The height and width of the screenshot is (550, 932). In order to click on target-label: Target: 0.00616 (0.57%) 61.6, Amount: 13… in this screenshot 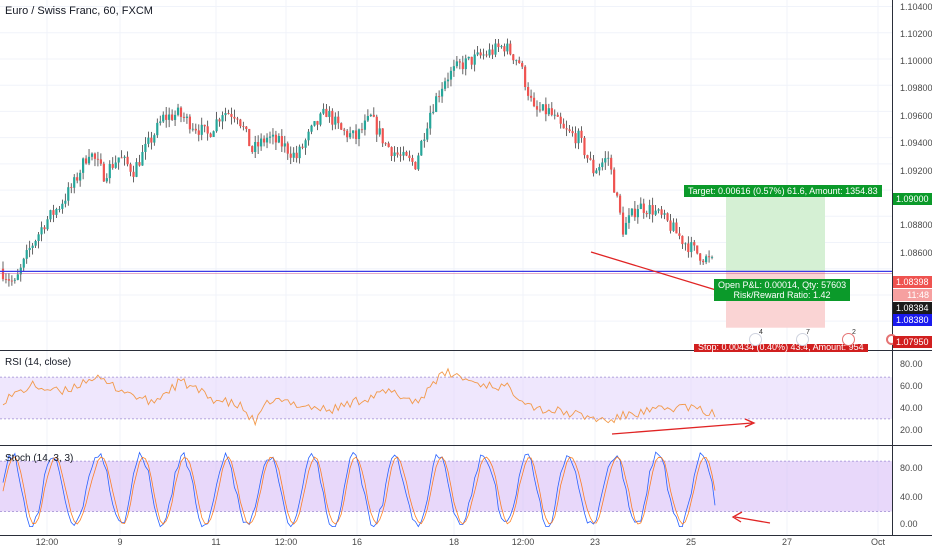, I will do `click(783, 191)`.